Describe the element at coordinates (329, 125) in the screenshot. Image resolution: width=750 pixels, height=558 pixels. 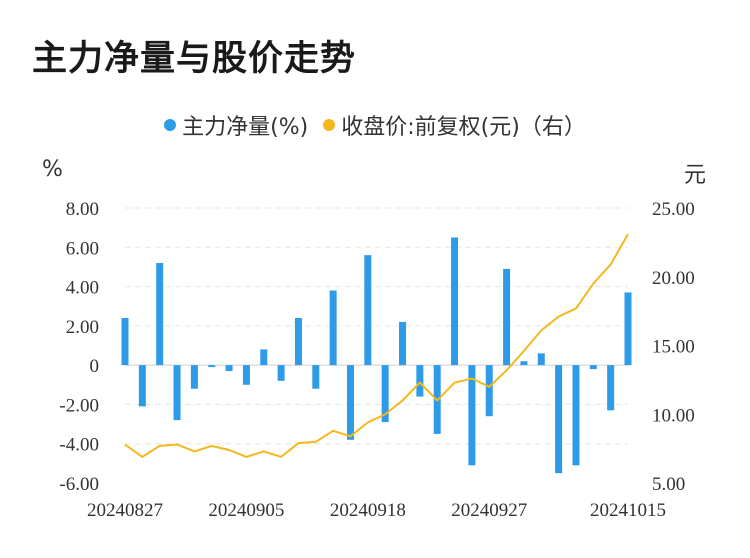
I see `legend-swatch-price` at that location.